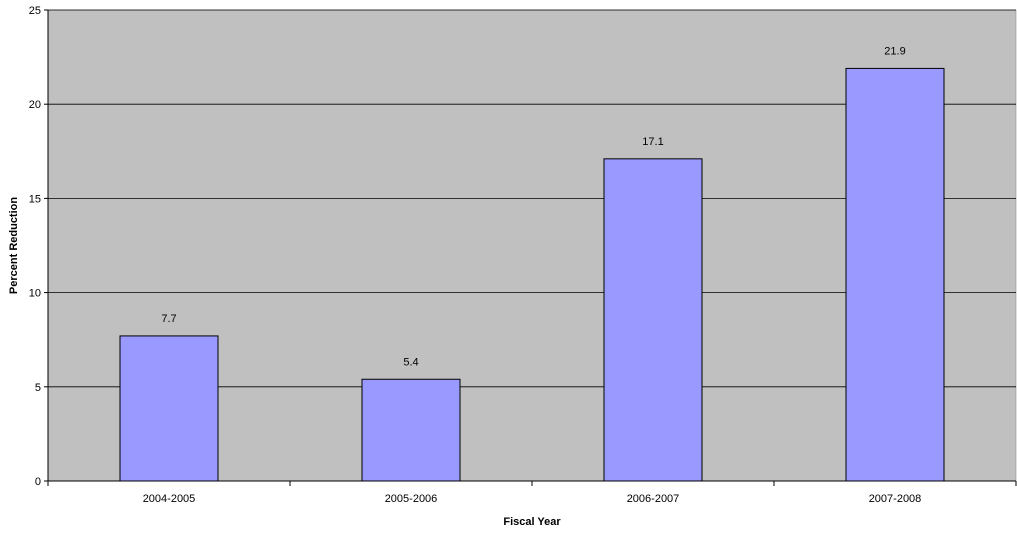 This screenshot has width=1017, height=535. I want to click on y-axis-title: Percent Reduction, so click(14, 245).